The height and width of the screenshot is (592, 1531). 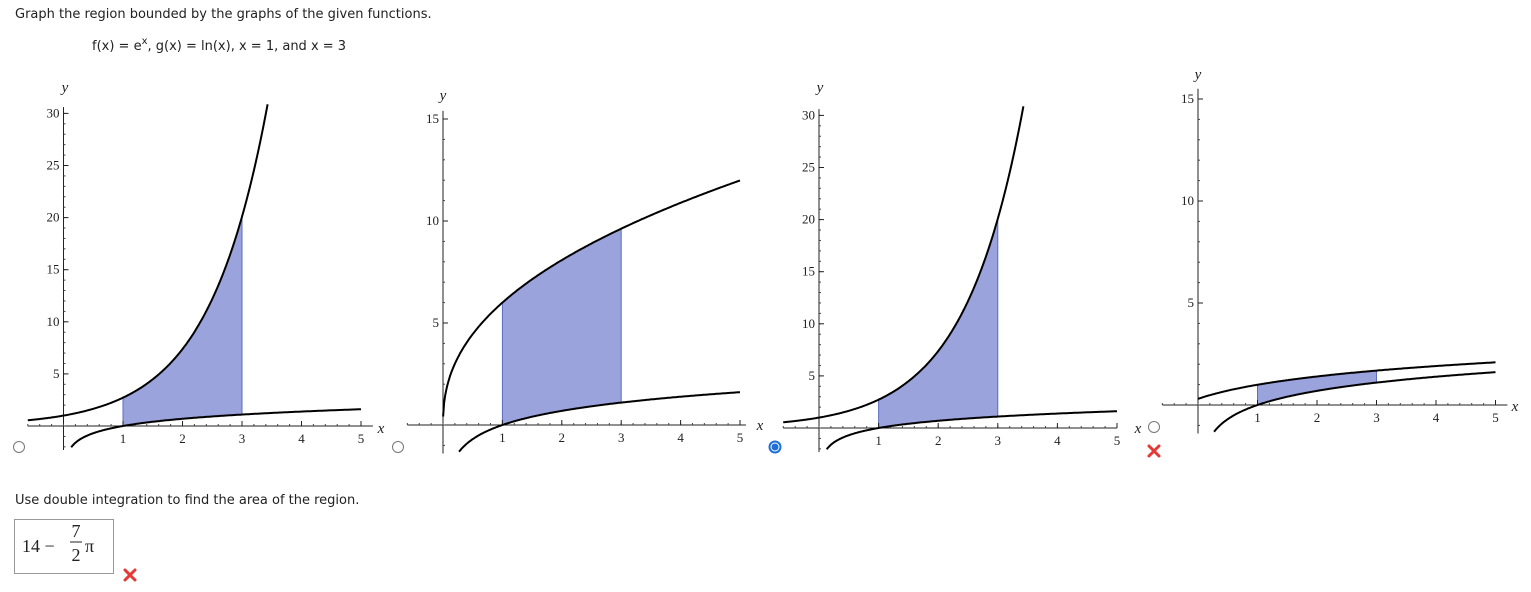 I want to click on answer-symbol: π, so click(x=89, y=546).